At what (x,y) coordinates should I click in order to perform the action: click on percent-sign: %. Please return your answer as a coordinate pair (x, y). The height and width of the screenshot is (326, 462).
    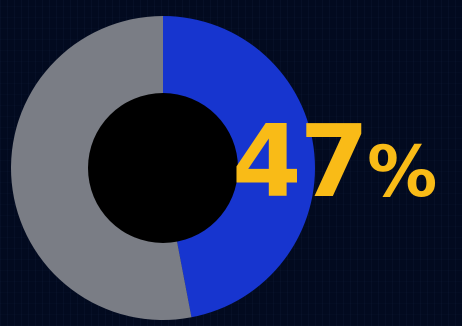
    Looking at the image, I should click on (402, 172).